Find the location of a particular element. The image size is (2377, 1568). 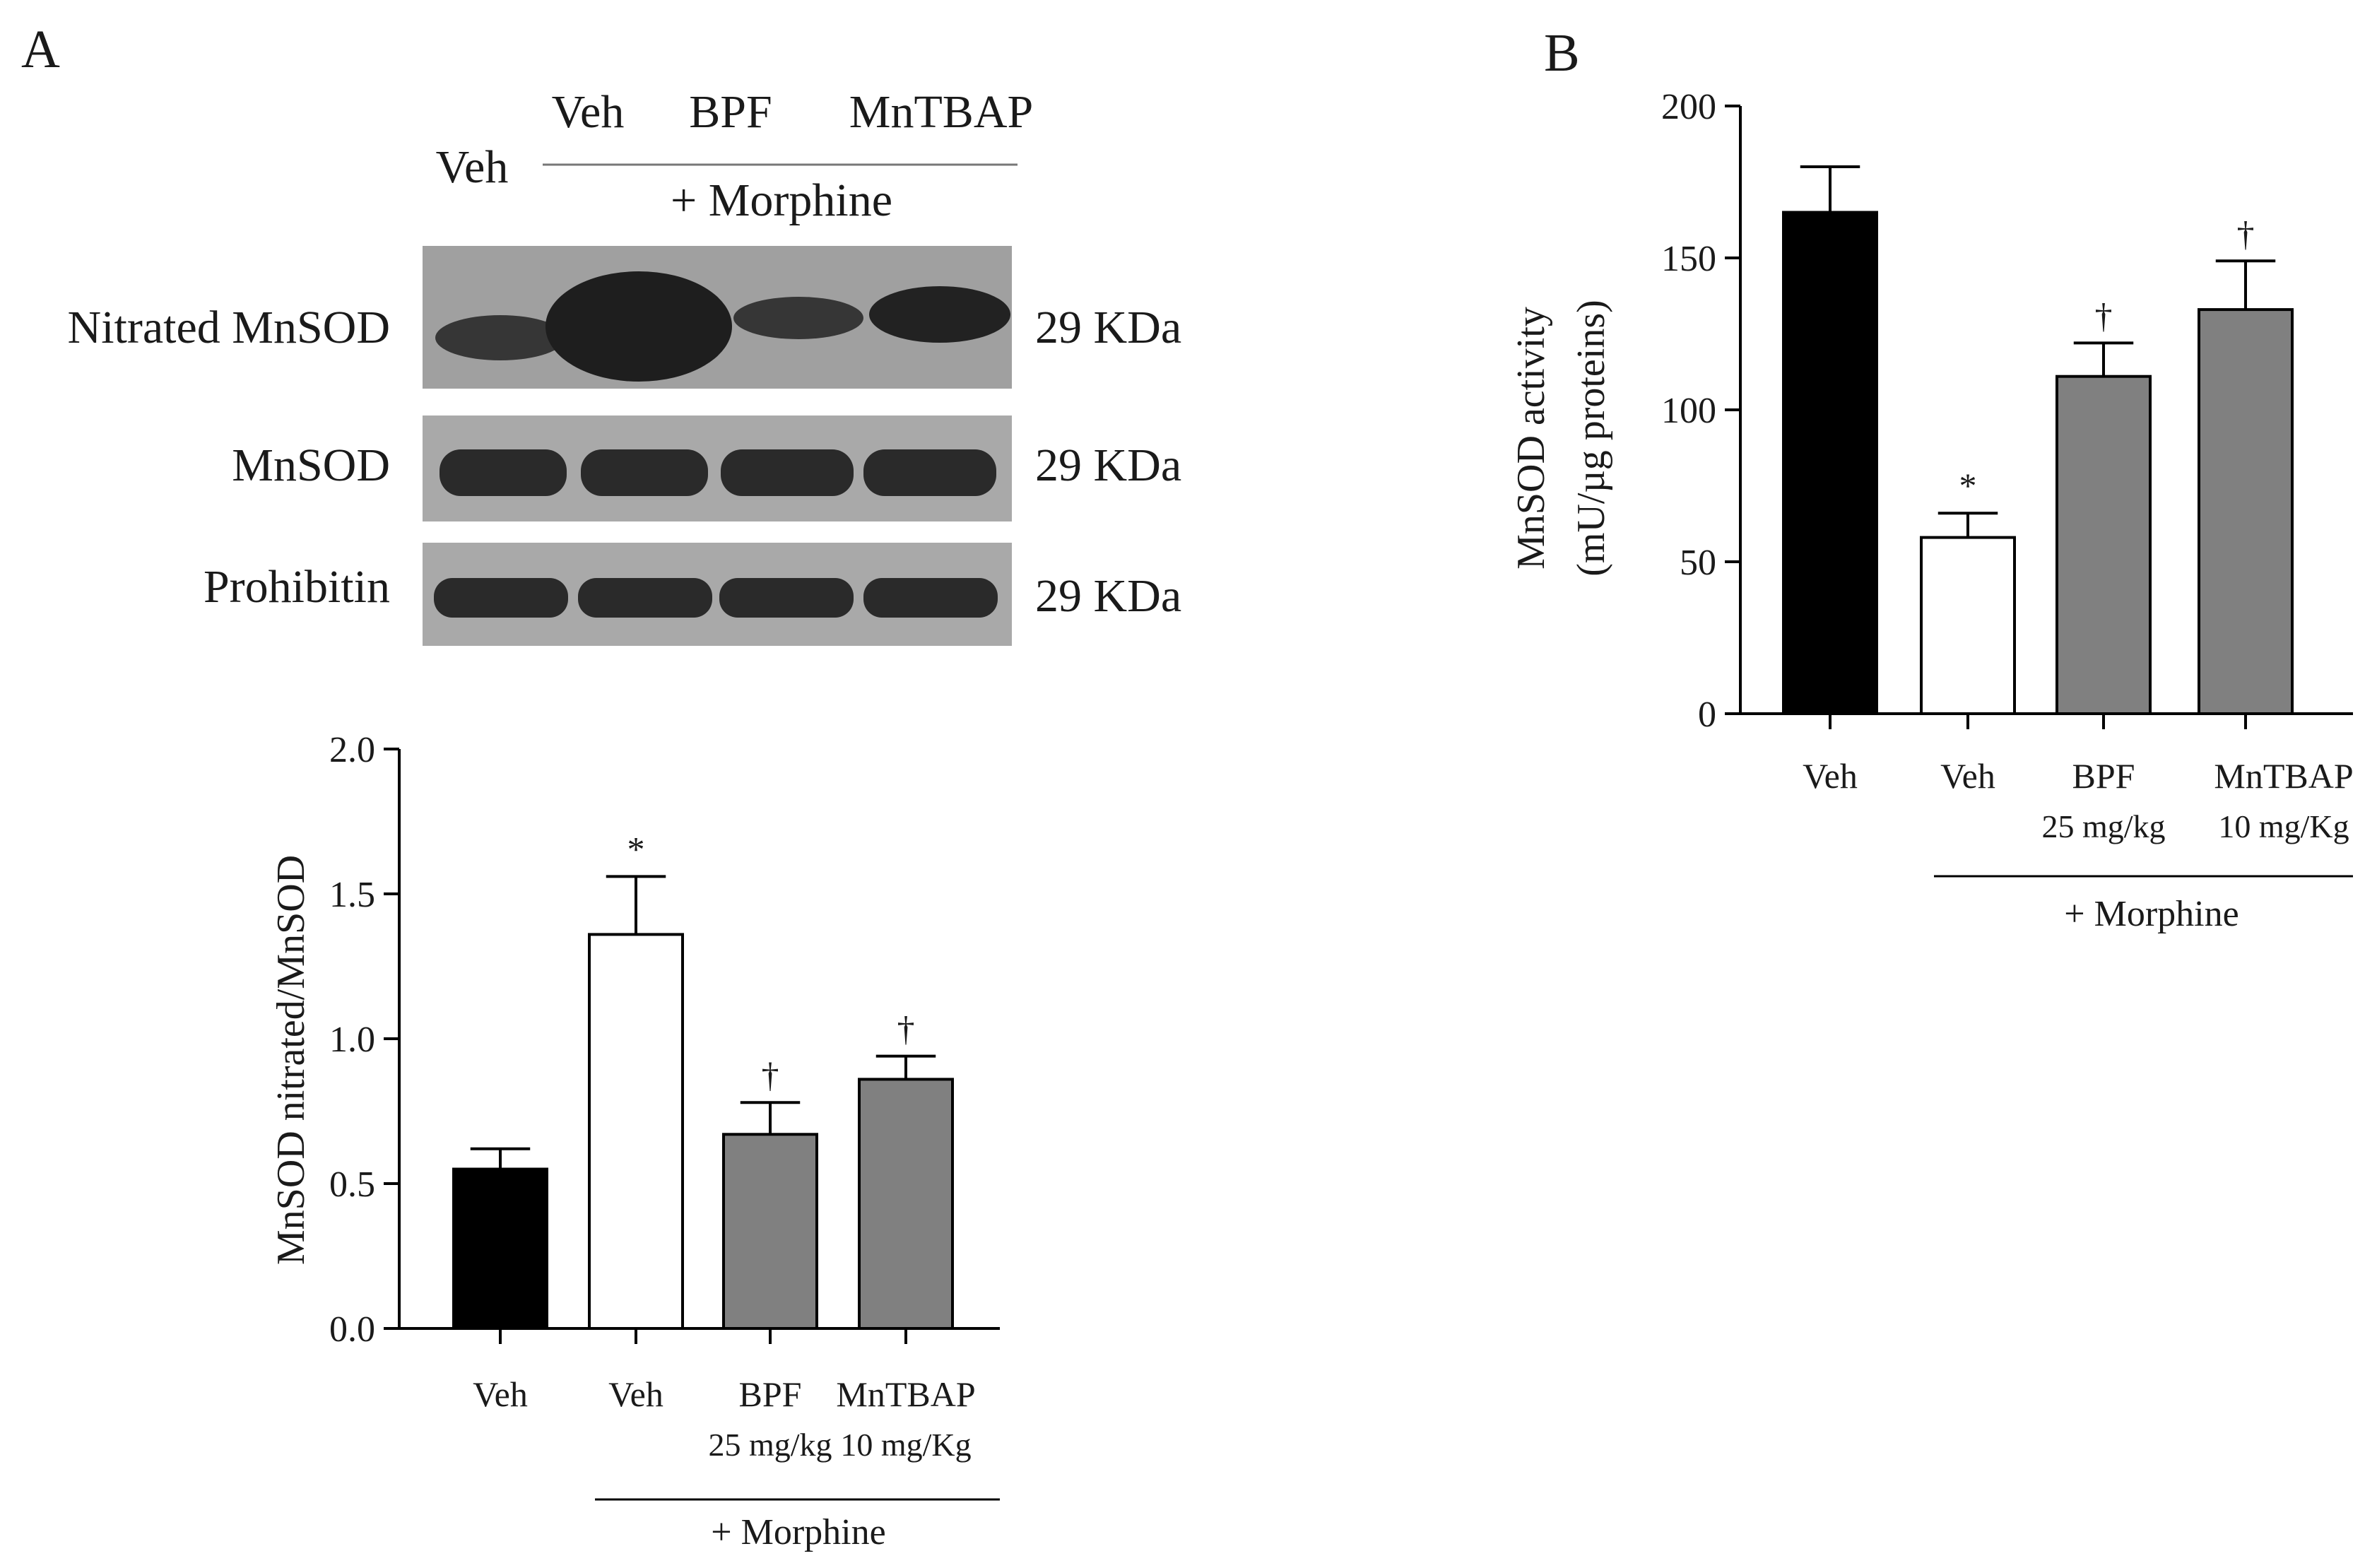

chart-a-x-label: MnTBAP is located at coordinates (905, 1394).